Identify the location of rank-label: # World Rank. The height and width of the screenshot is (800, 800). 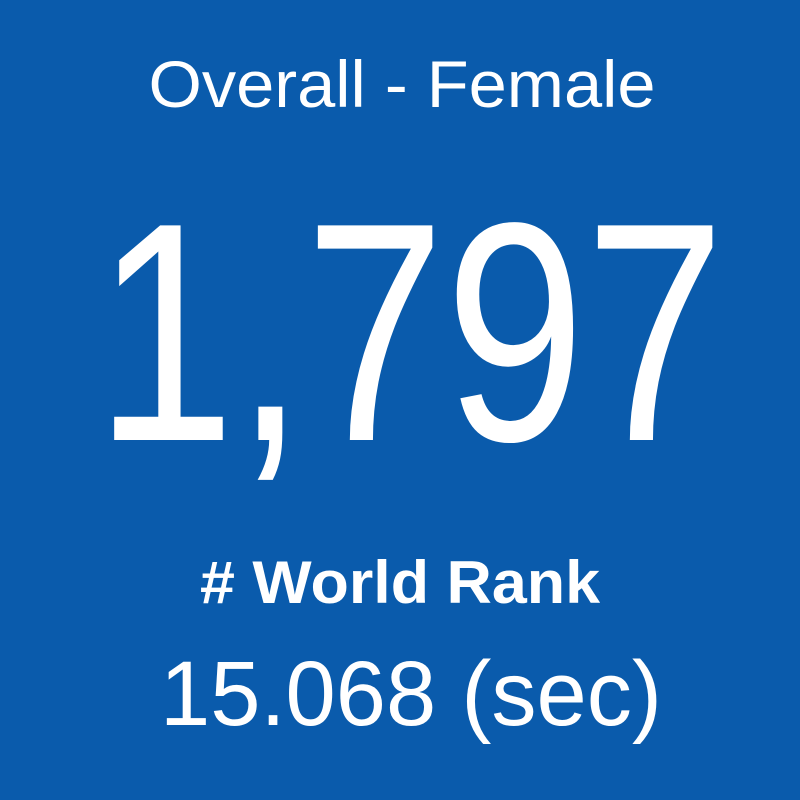
(400, 582).